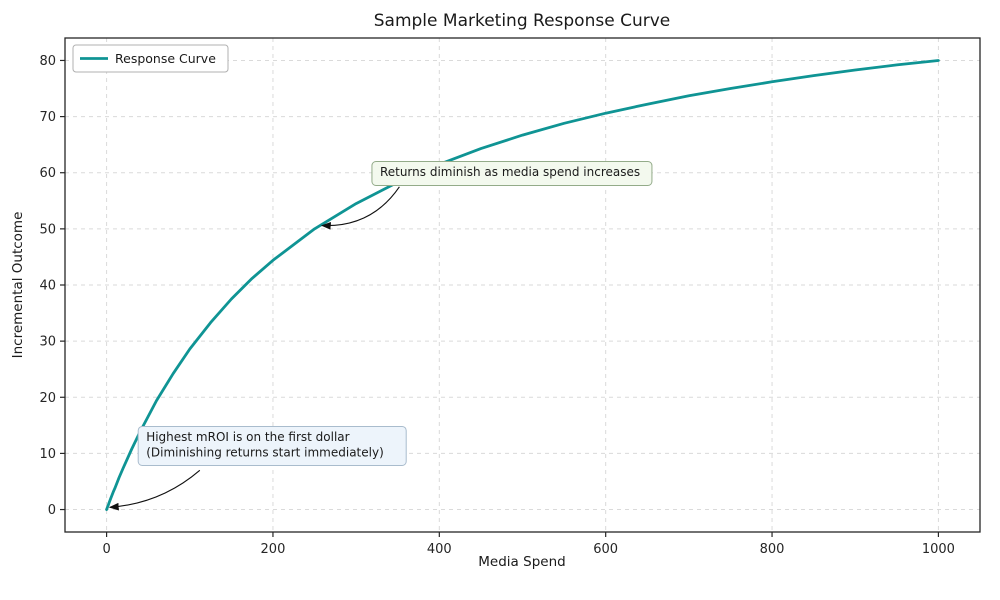 The image size is (1000, 600). Describe the element at coordinates (47, 342) in the screenshot. I see `y-tick-label: 30` at that location.